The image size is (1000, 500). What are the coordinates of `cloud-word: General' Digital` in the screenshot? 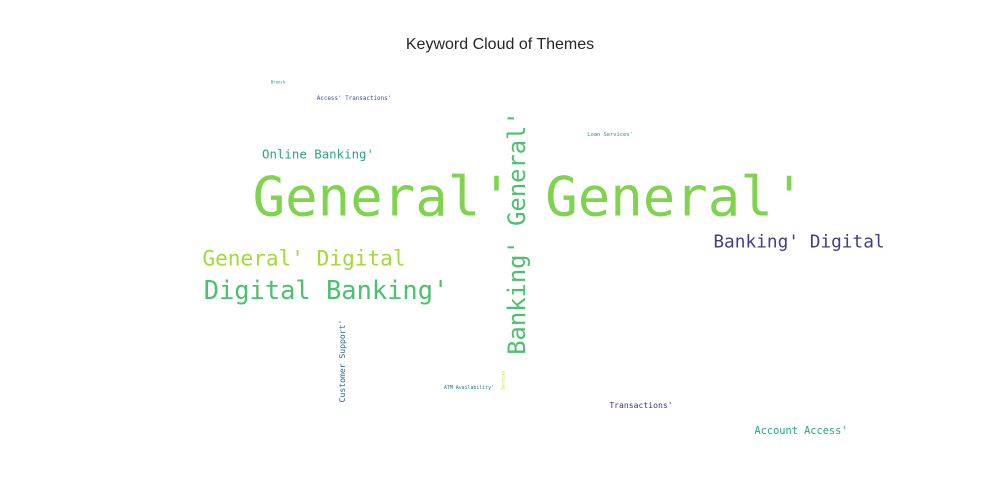 It's located at (303, 258).